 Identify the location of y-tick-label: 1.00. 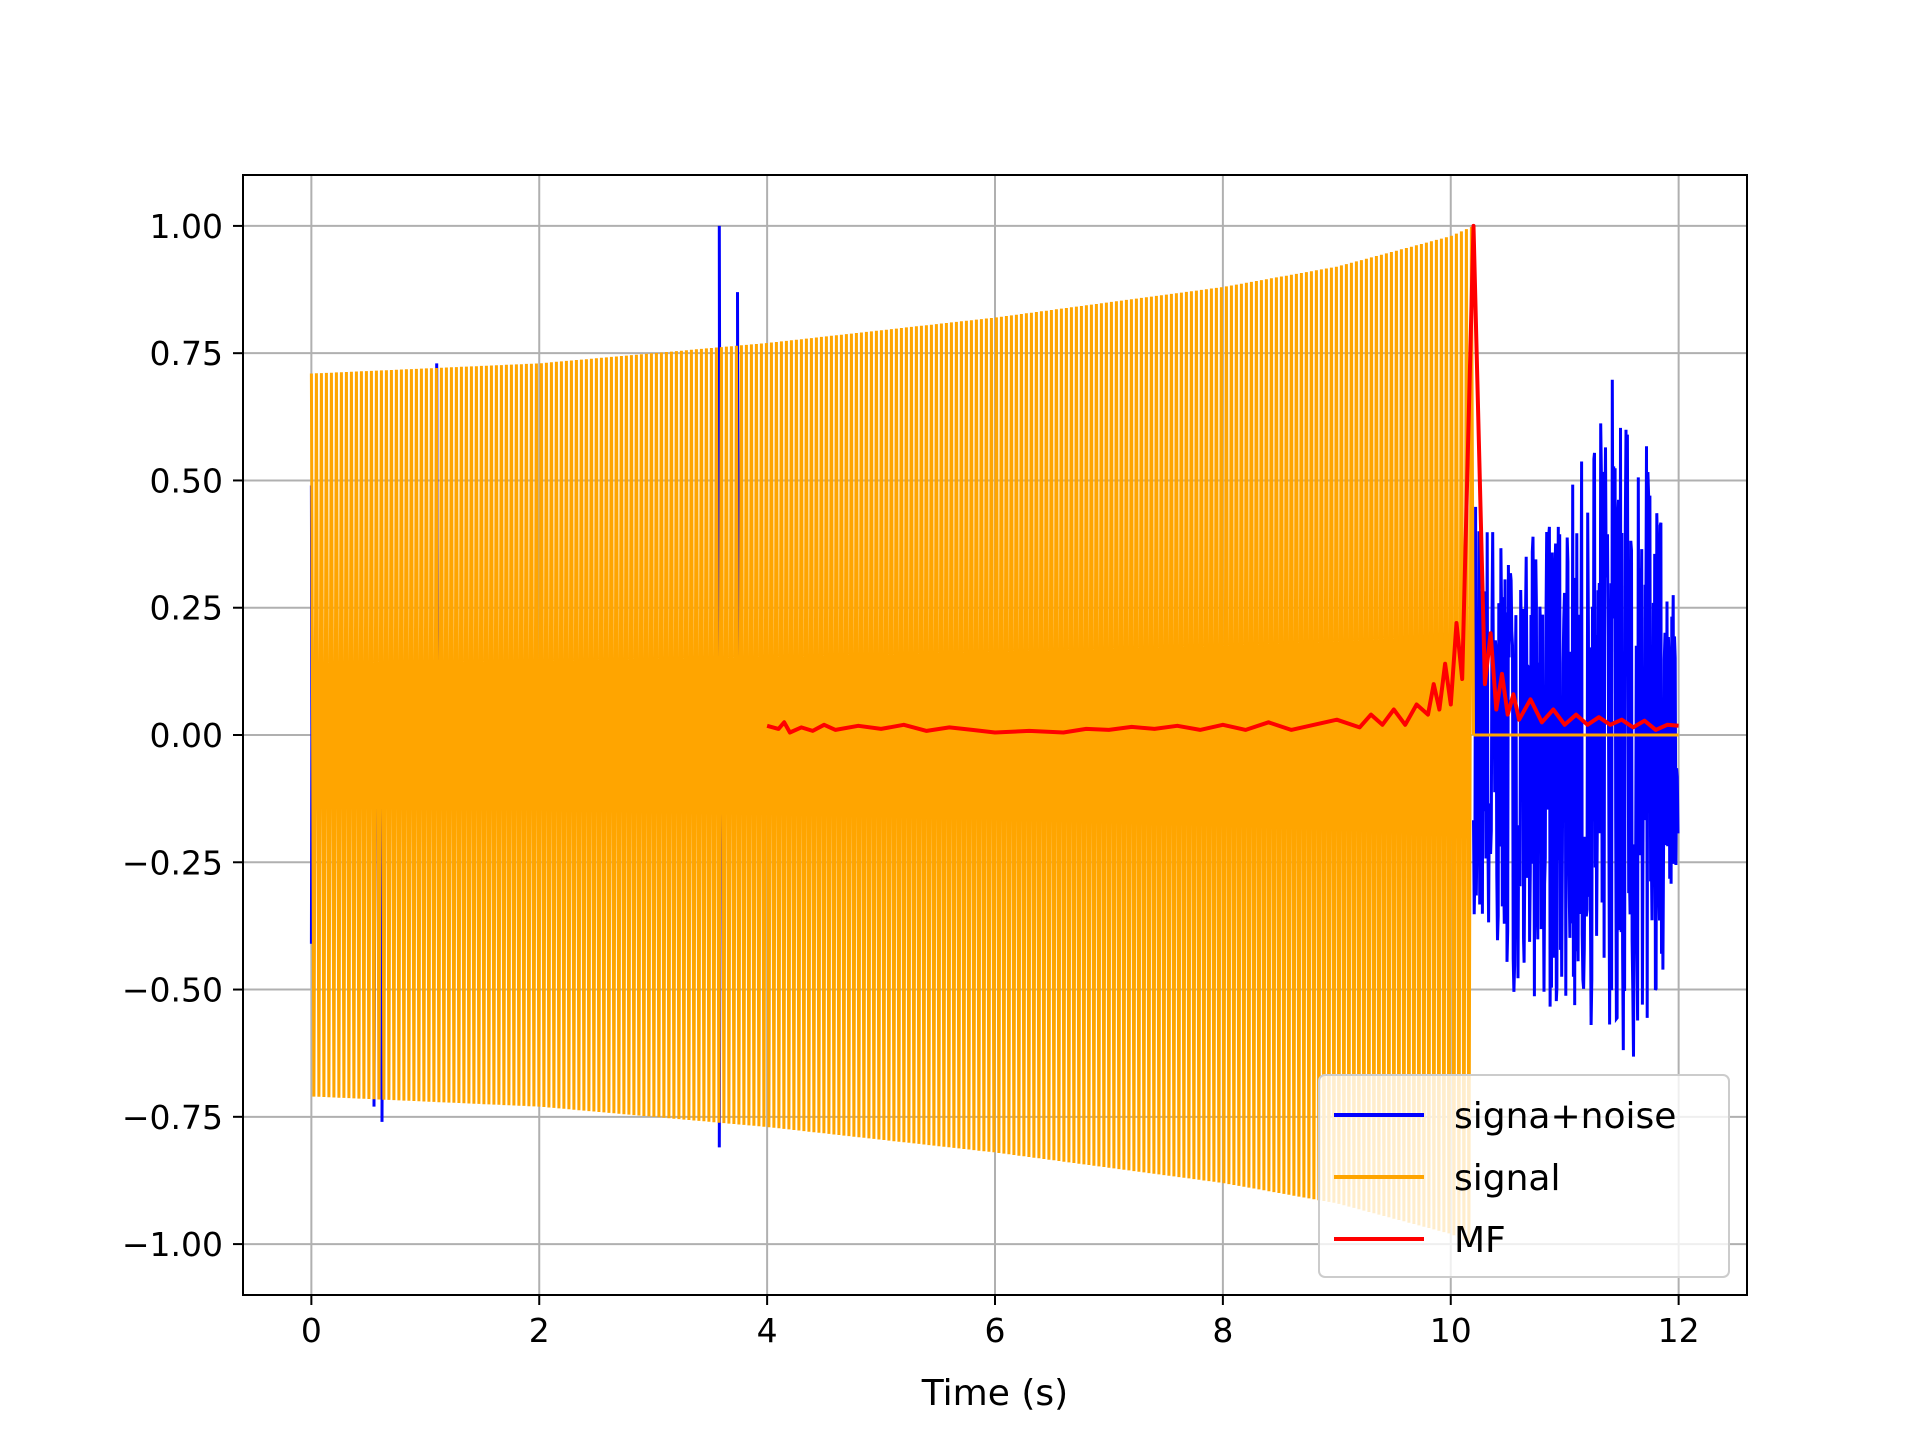
(186, 226).